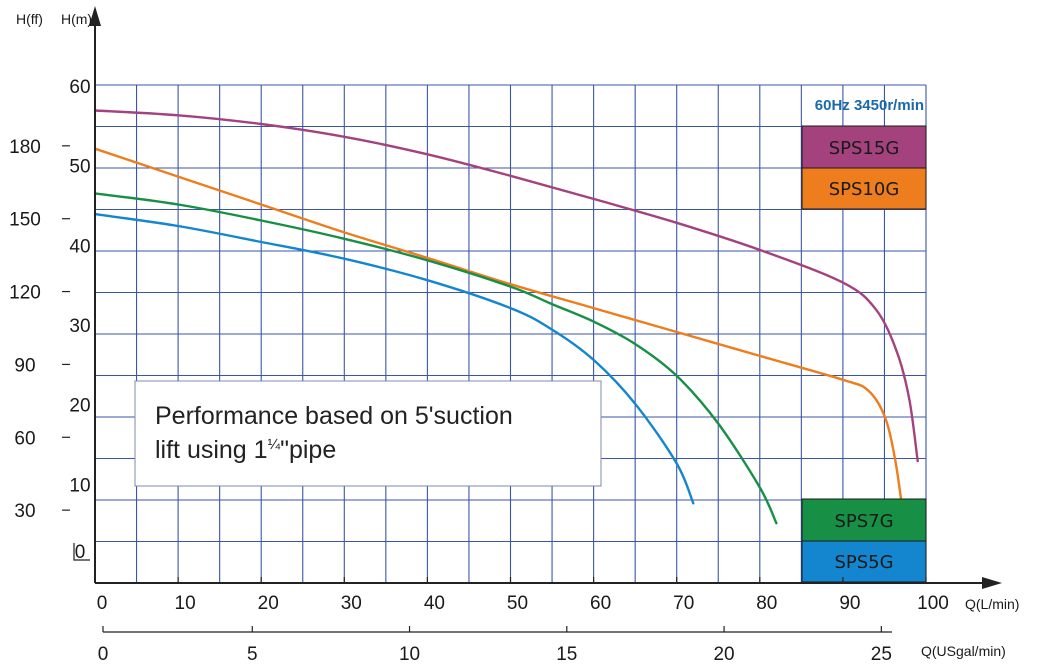  What do you see at coordinates (766, 603) in the screenshot?
I see `x-tick-label: 80` at bounding box center [766, 603].